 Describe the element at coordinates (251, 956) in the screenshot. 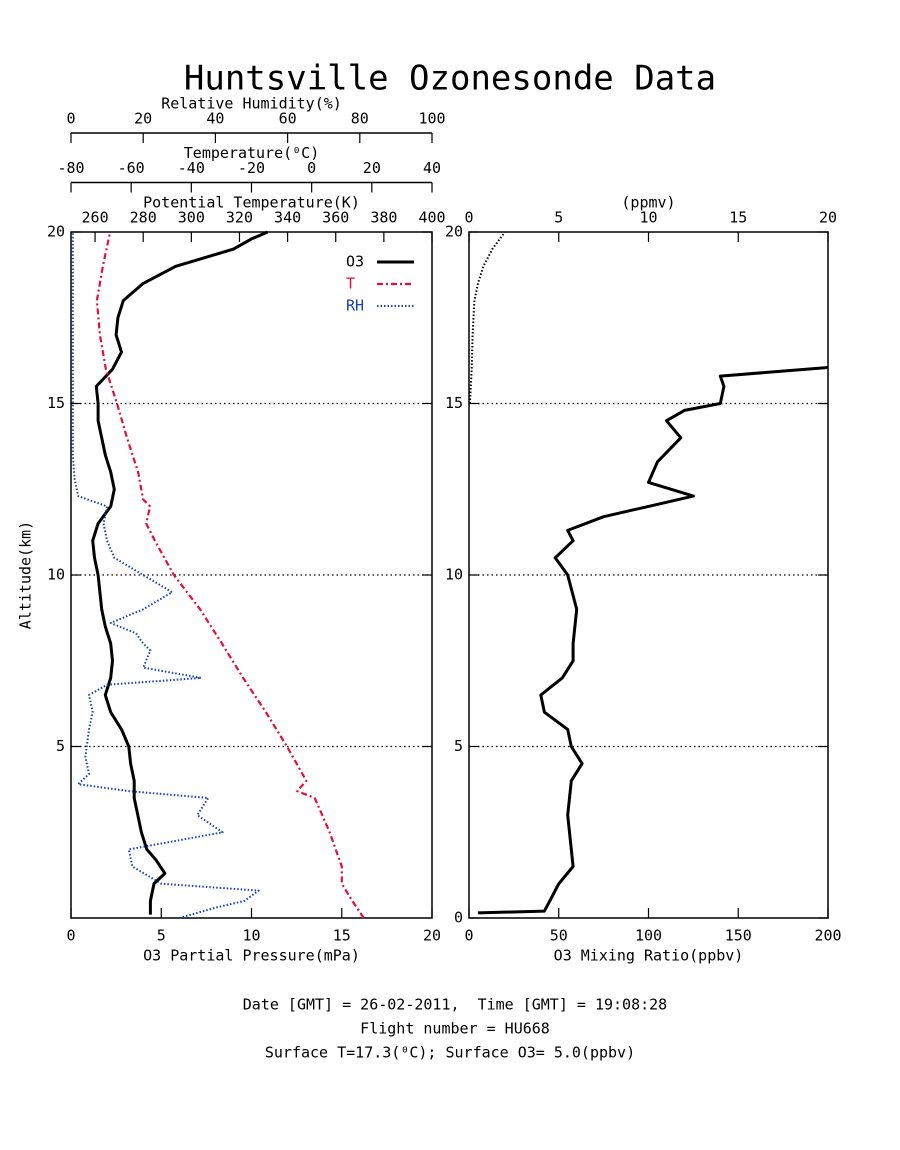

I see `x-axis-title: O3 Partial Pressure(mPa)` at that location.